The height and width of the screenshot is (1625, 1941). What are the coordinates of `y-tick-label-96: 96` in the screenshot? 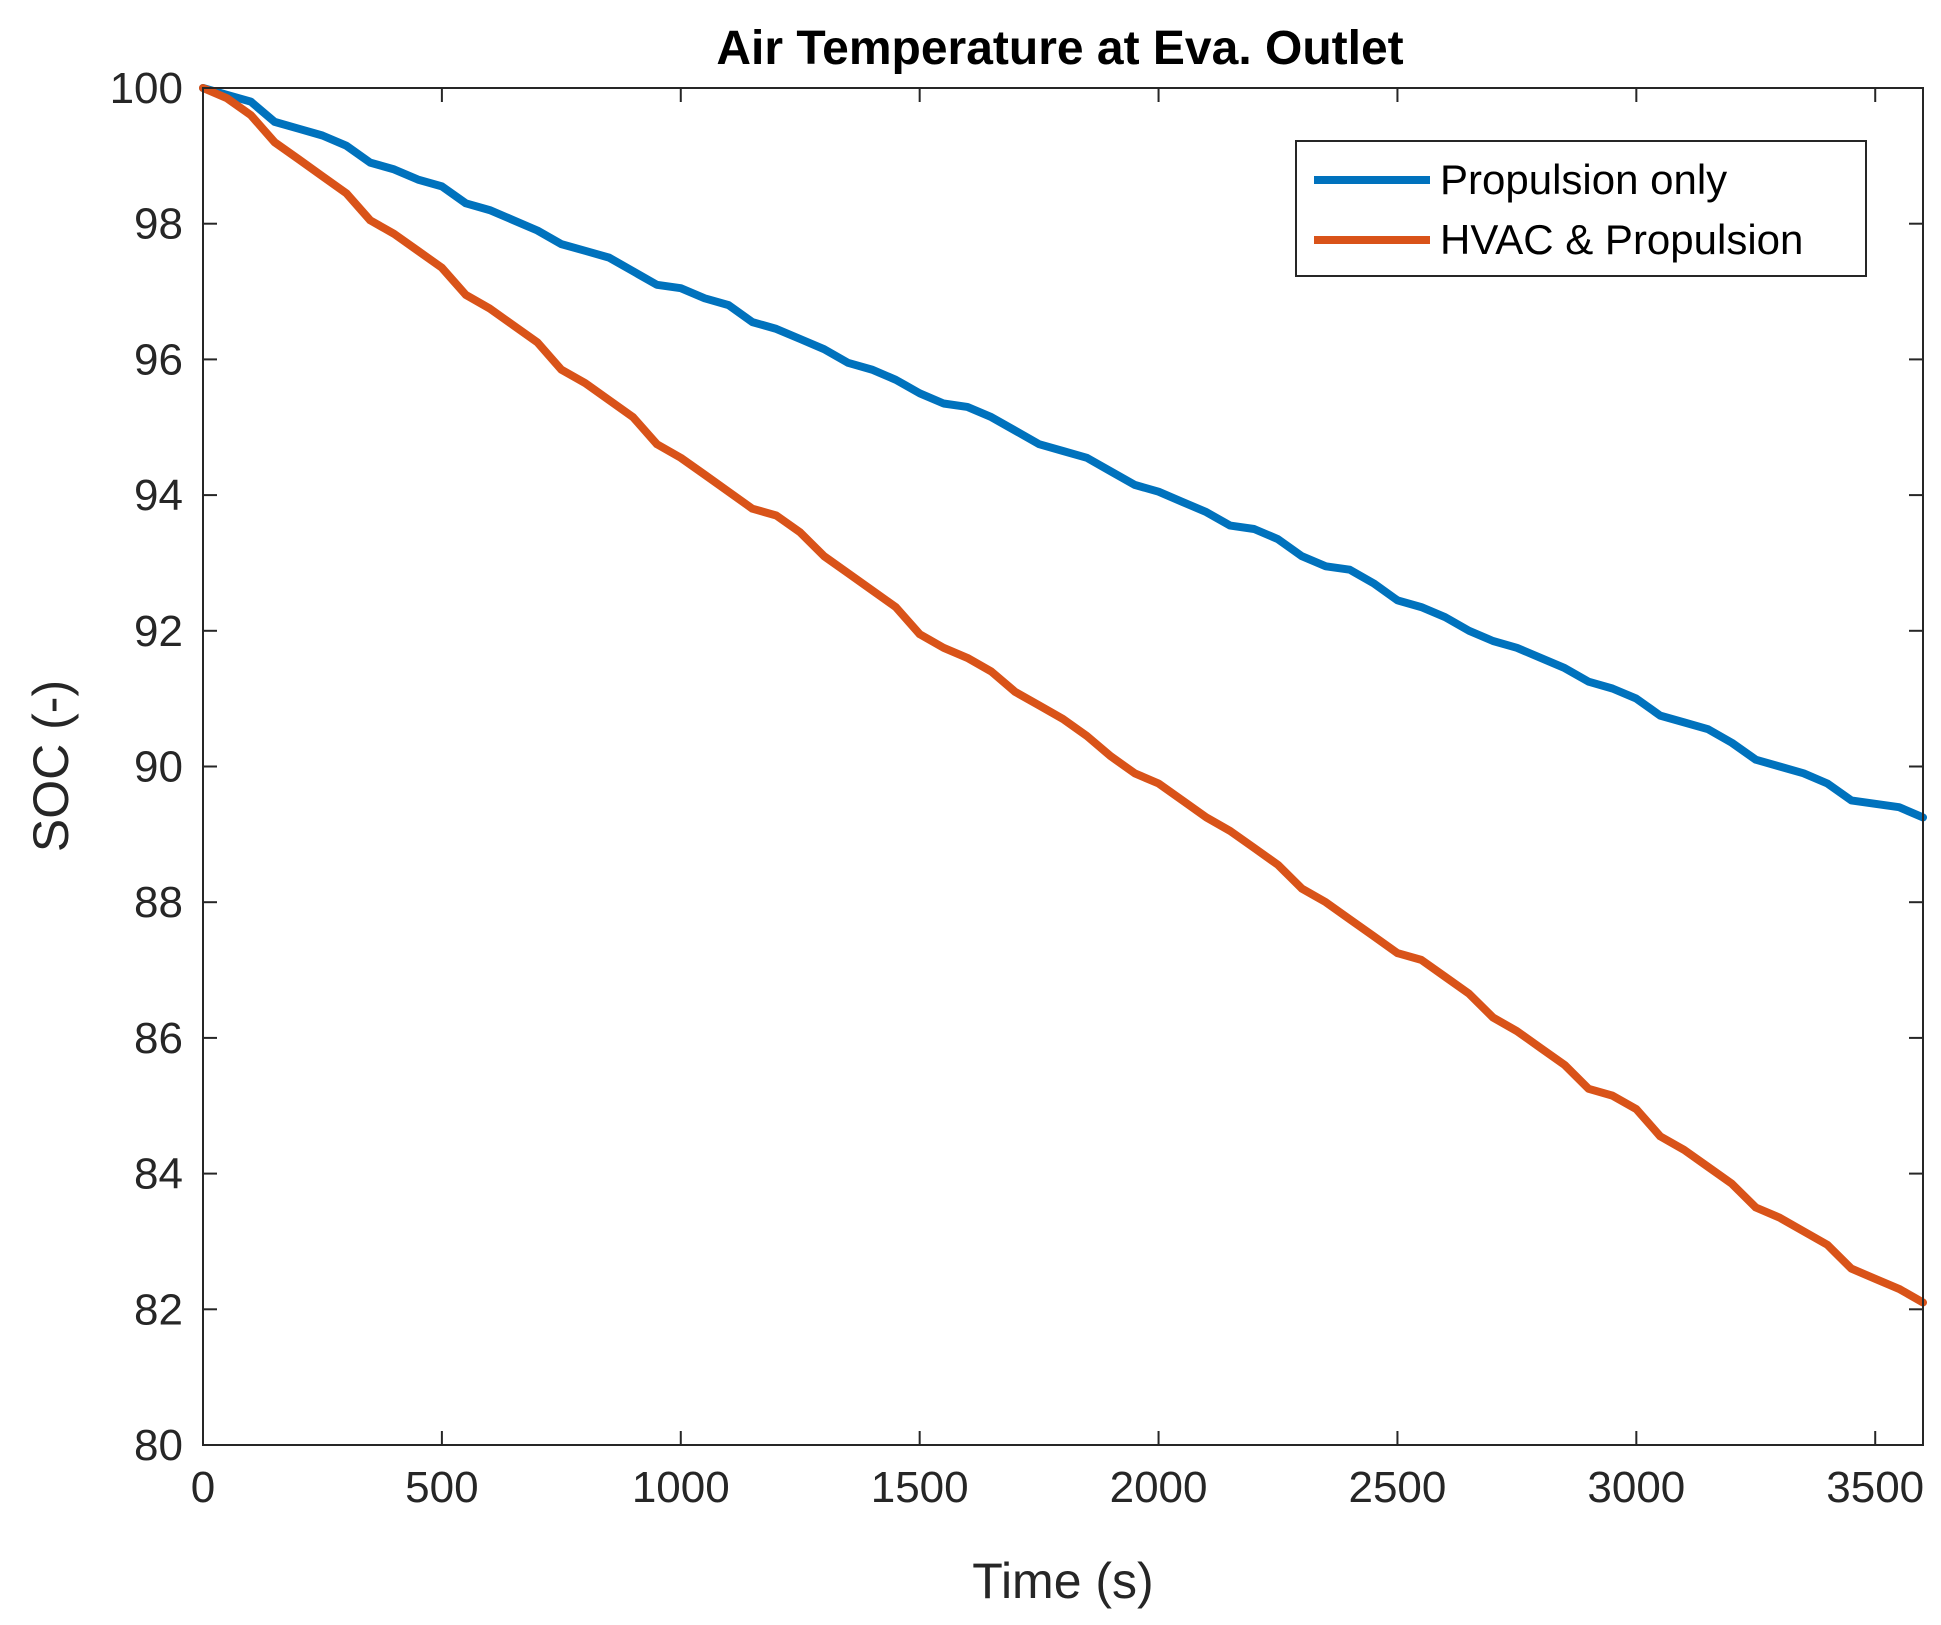 It's located at (158, 359).